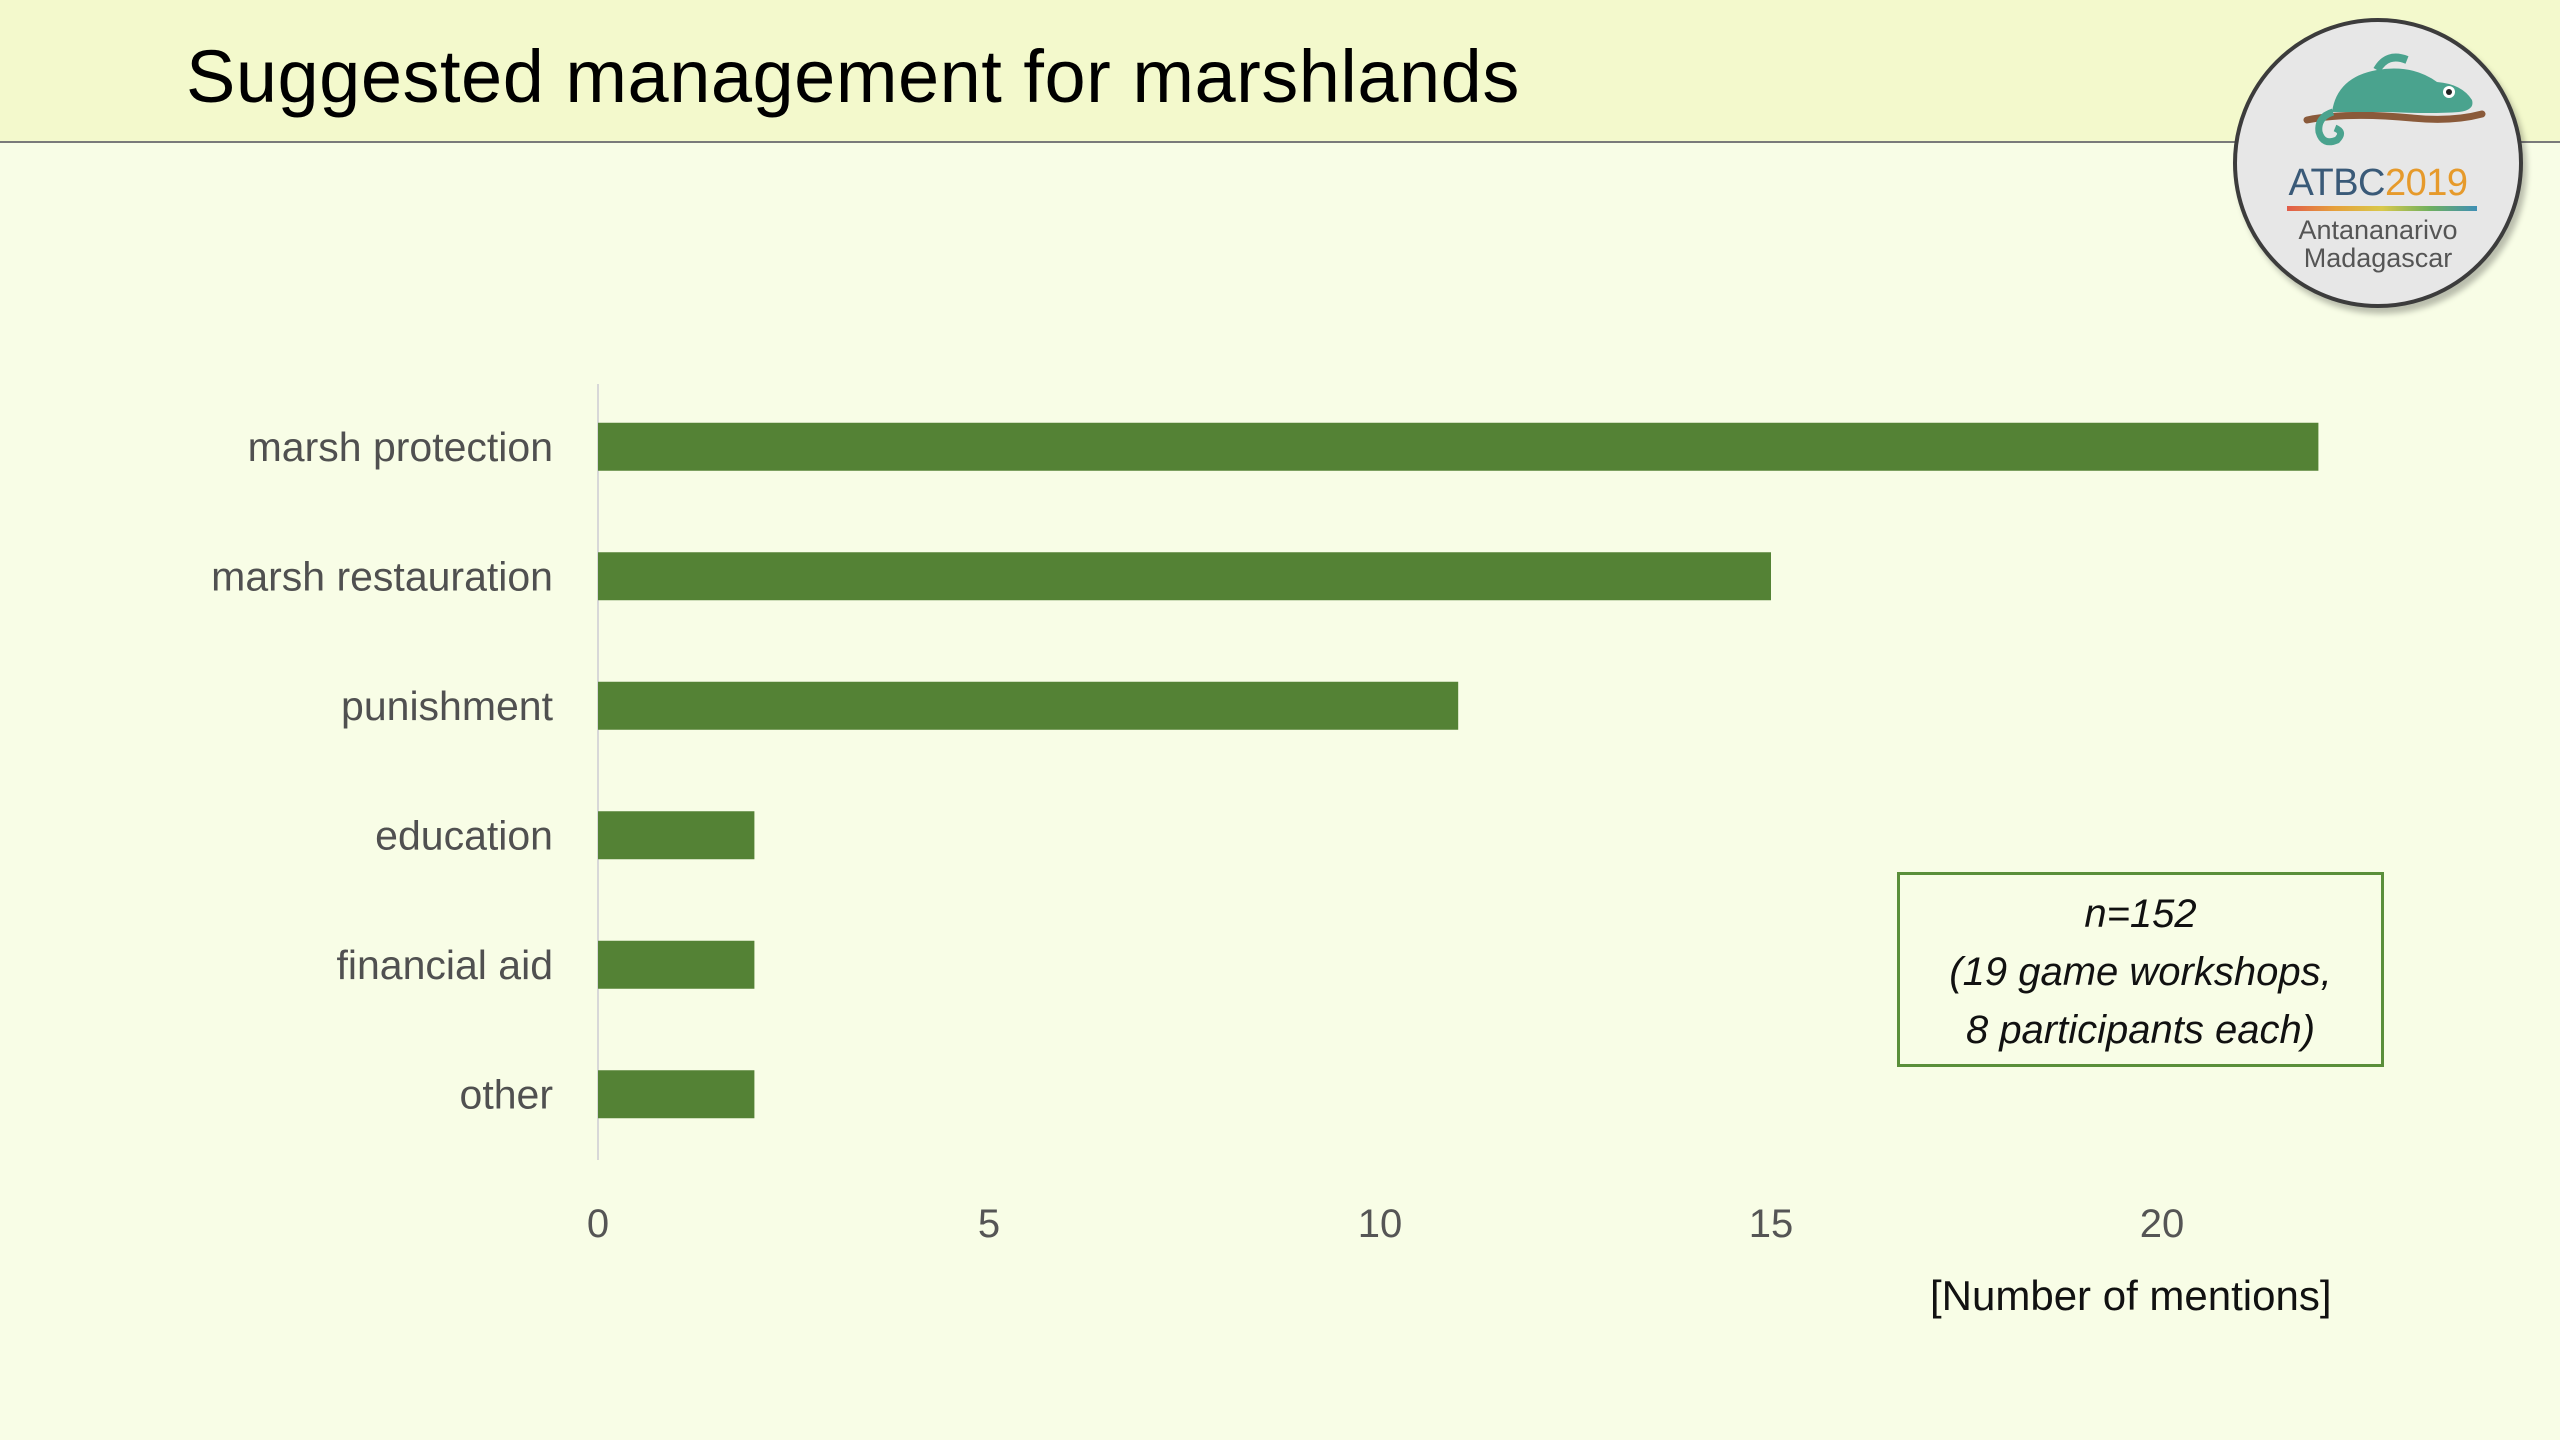 This screenshot has width=2560, height=1440. I want to click on x-tick-label: 0, so click(598, 1224).